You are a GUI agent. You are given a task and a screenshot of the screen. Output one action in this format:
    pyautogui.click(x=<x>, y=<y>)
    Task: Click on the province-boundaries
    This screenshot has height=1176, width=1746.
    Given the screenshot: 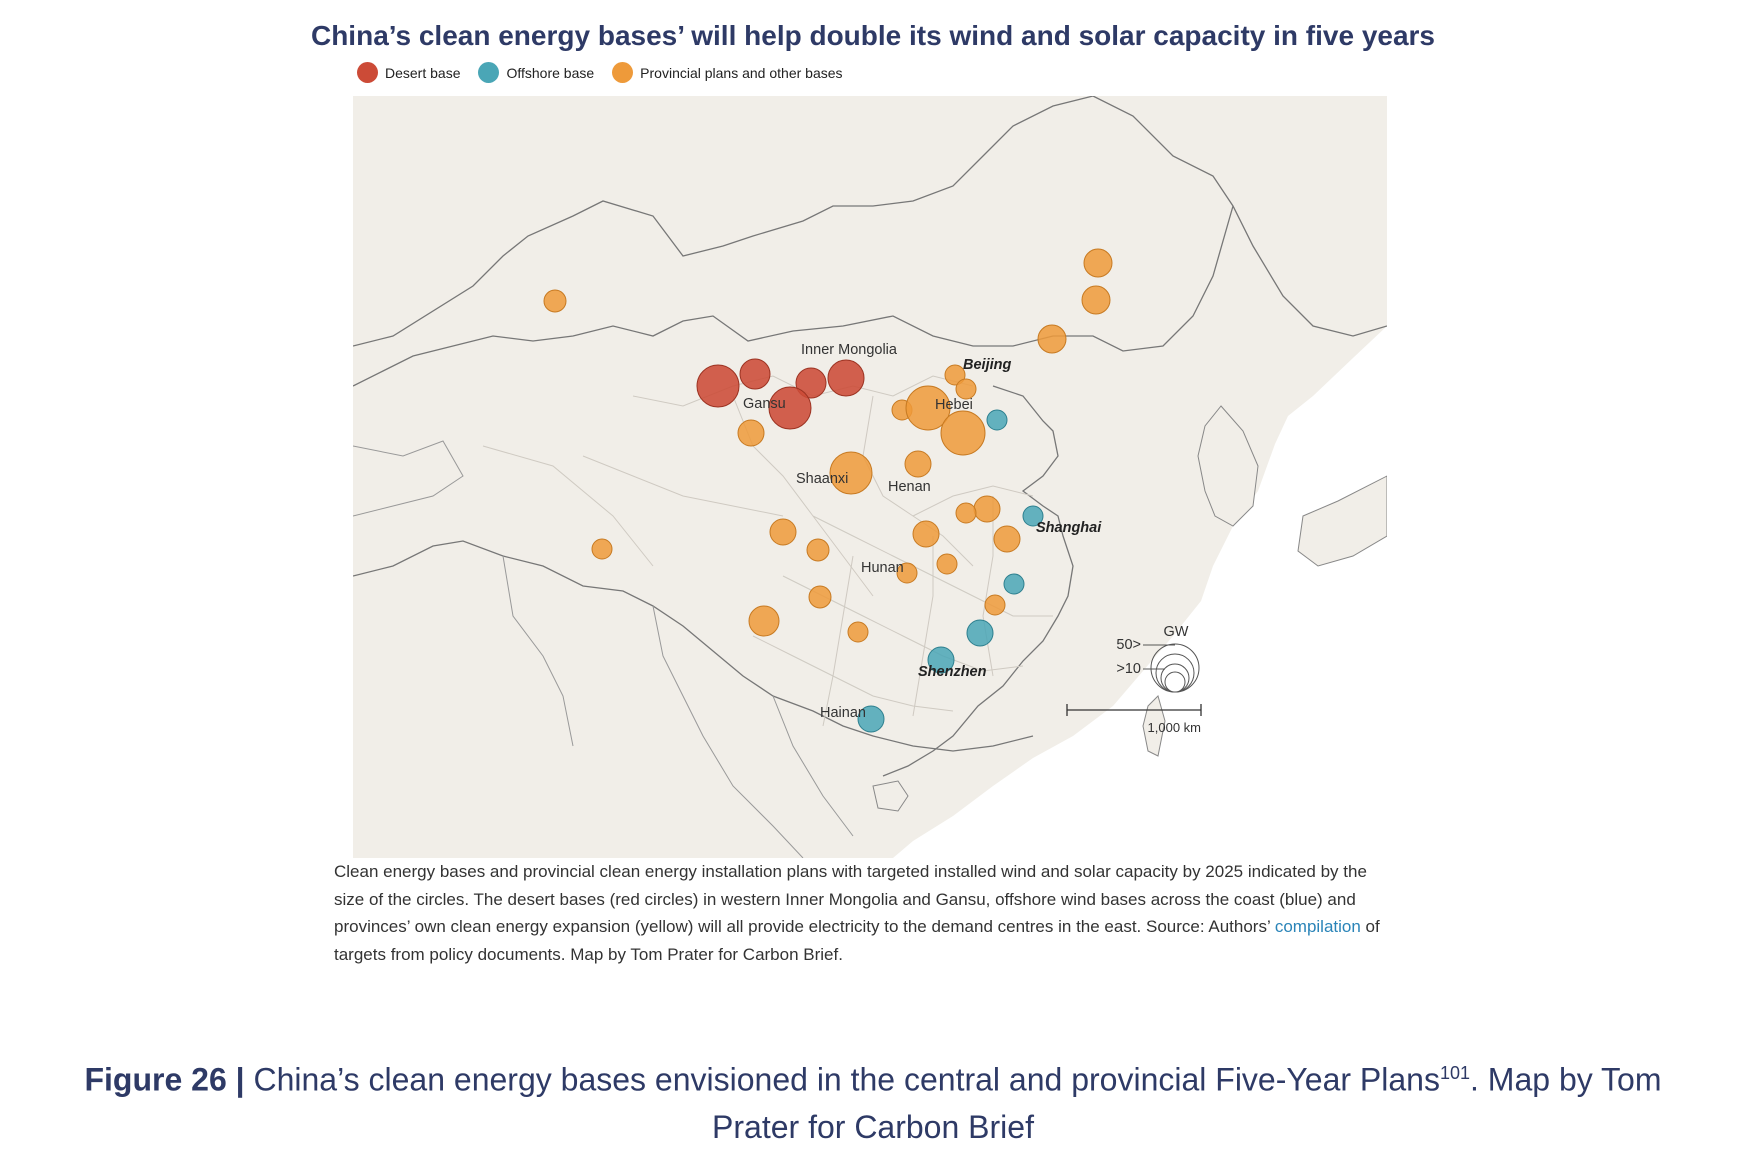 What is the action you would take?
    pyautogui.click(x=767, y=551)
    